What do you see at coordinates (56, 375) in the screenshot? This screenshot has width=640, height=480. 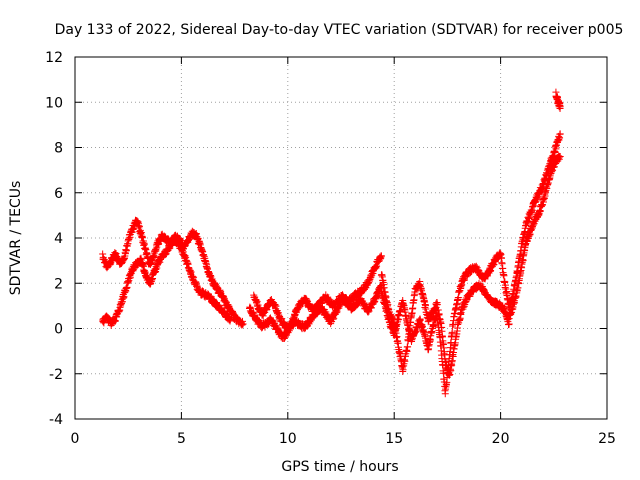 I see `y-tick-label: -2` at bounding box center [56, 375].